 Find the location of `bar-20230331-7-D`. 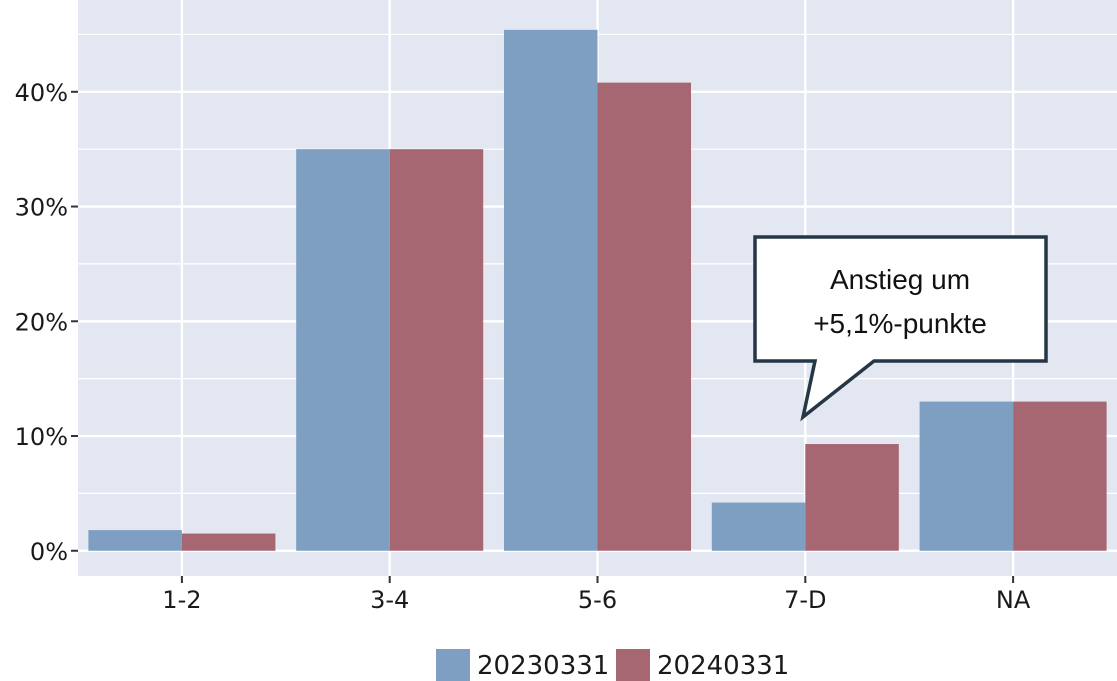

bar-20230331-7-D is located at coordinates (758, 526).